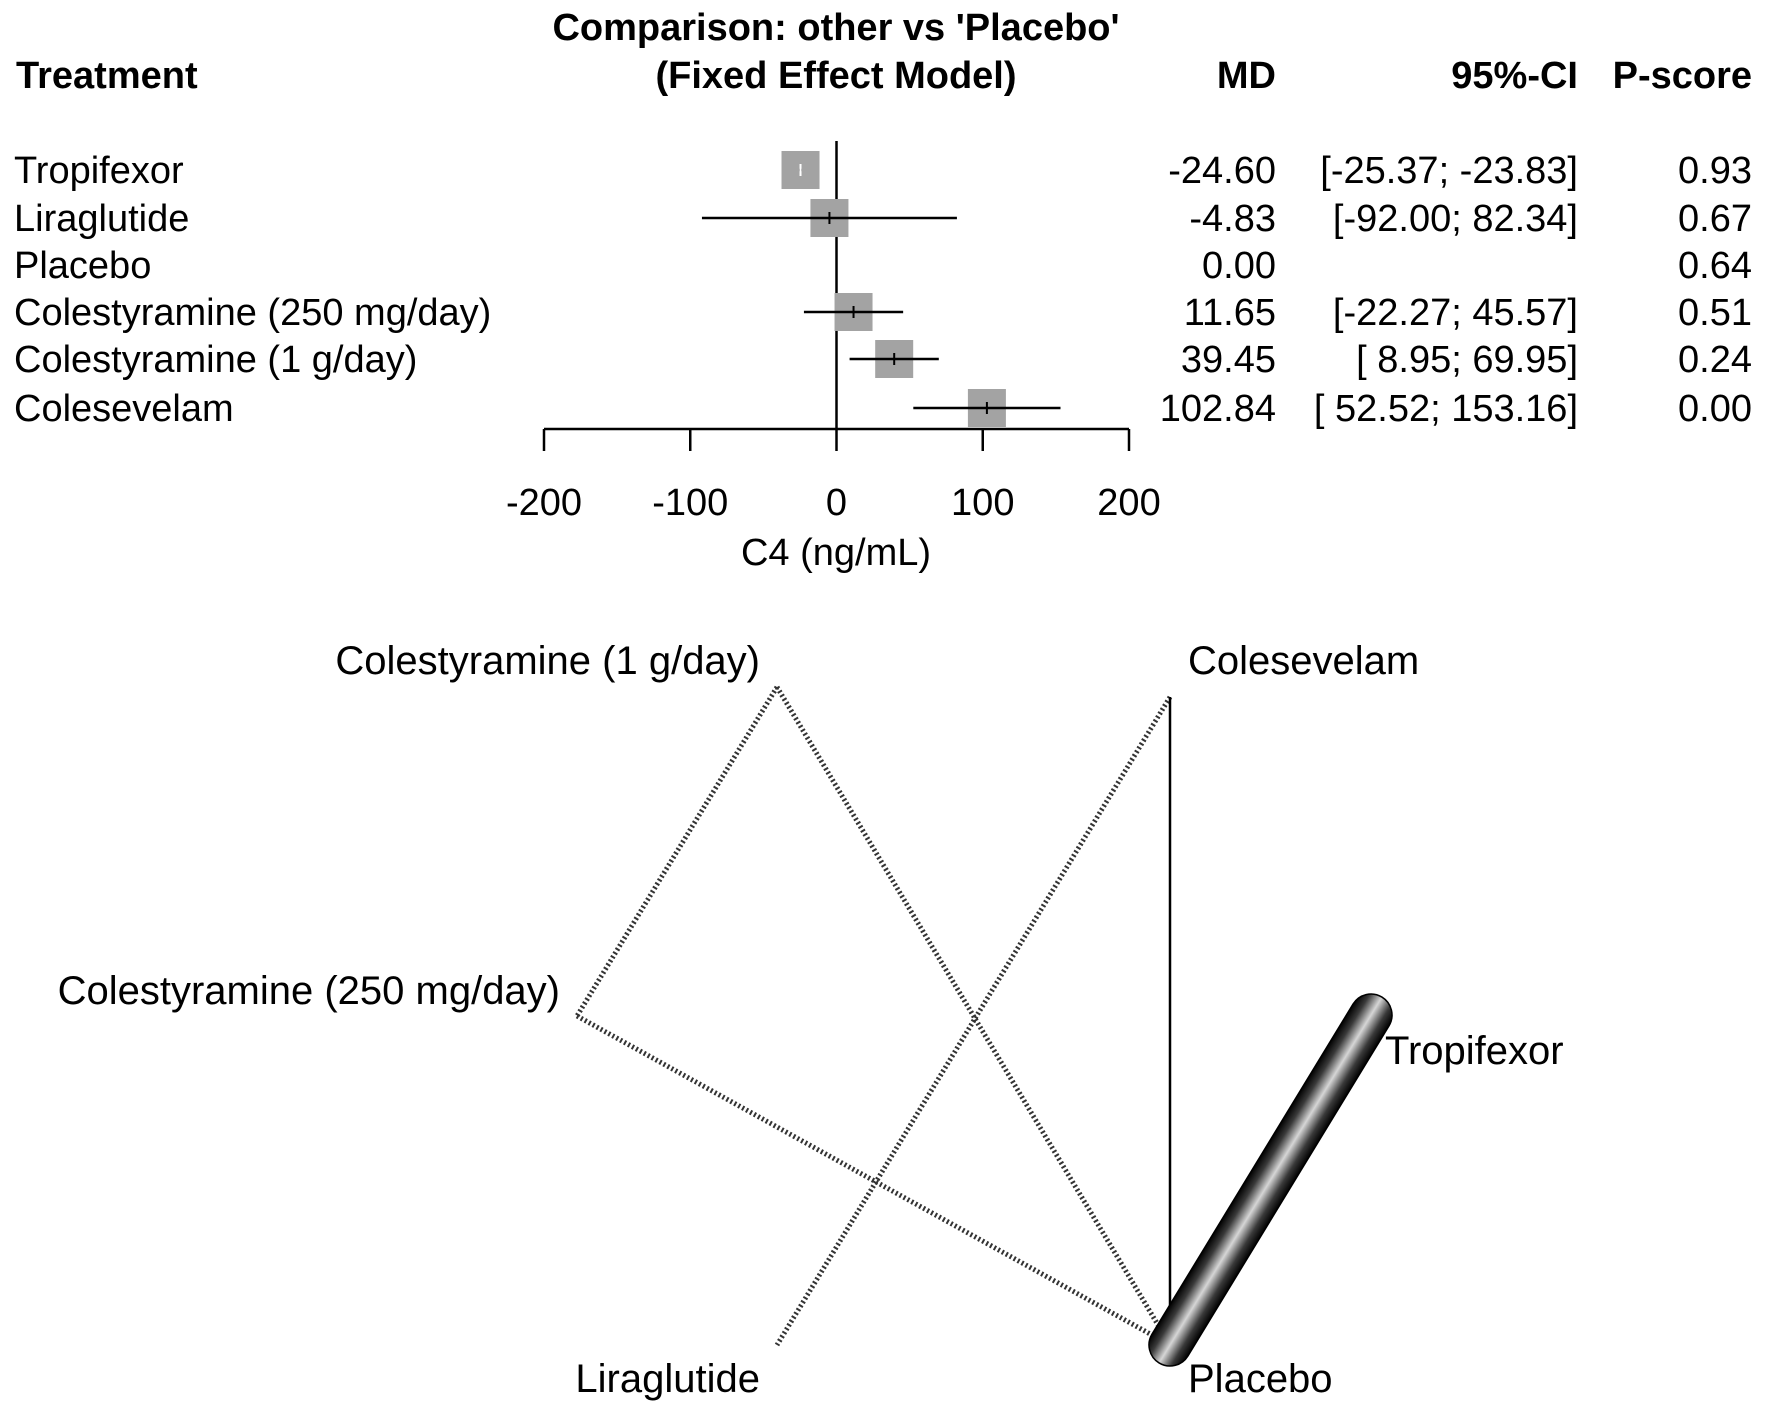 This screenshot has height=1408, width=1772. Describe the element at coordinates (1715, 219) in the screenshot. I see `pscore-value: 0.67` at that location.